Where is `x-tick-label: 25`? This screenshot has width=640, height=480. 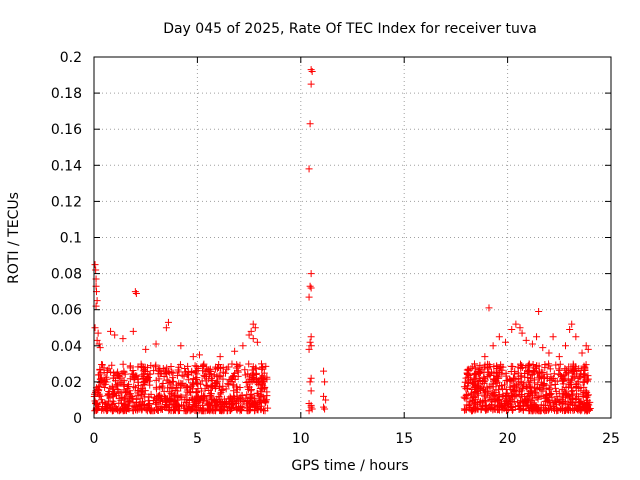
x-tick-label: 25 is located at coordinates (611, 439).